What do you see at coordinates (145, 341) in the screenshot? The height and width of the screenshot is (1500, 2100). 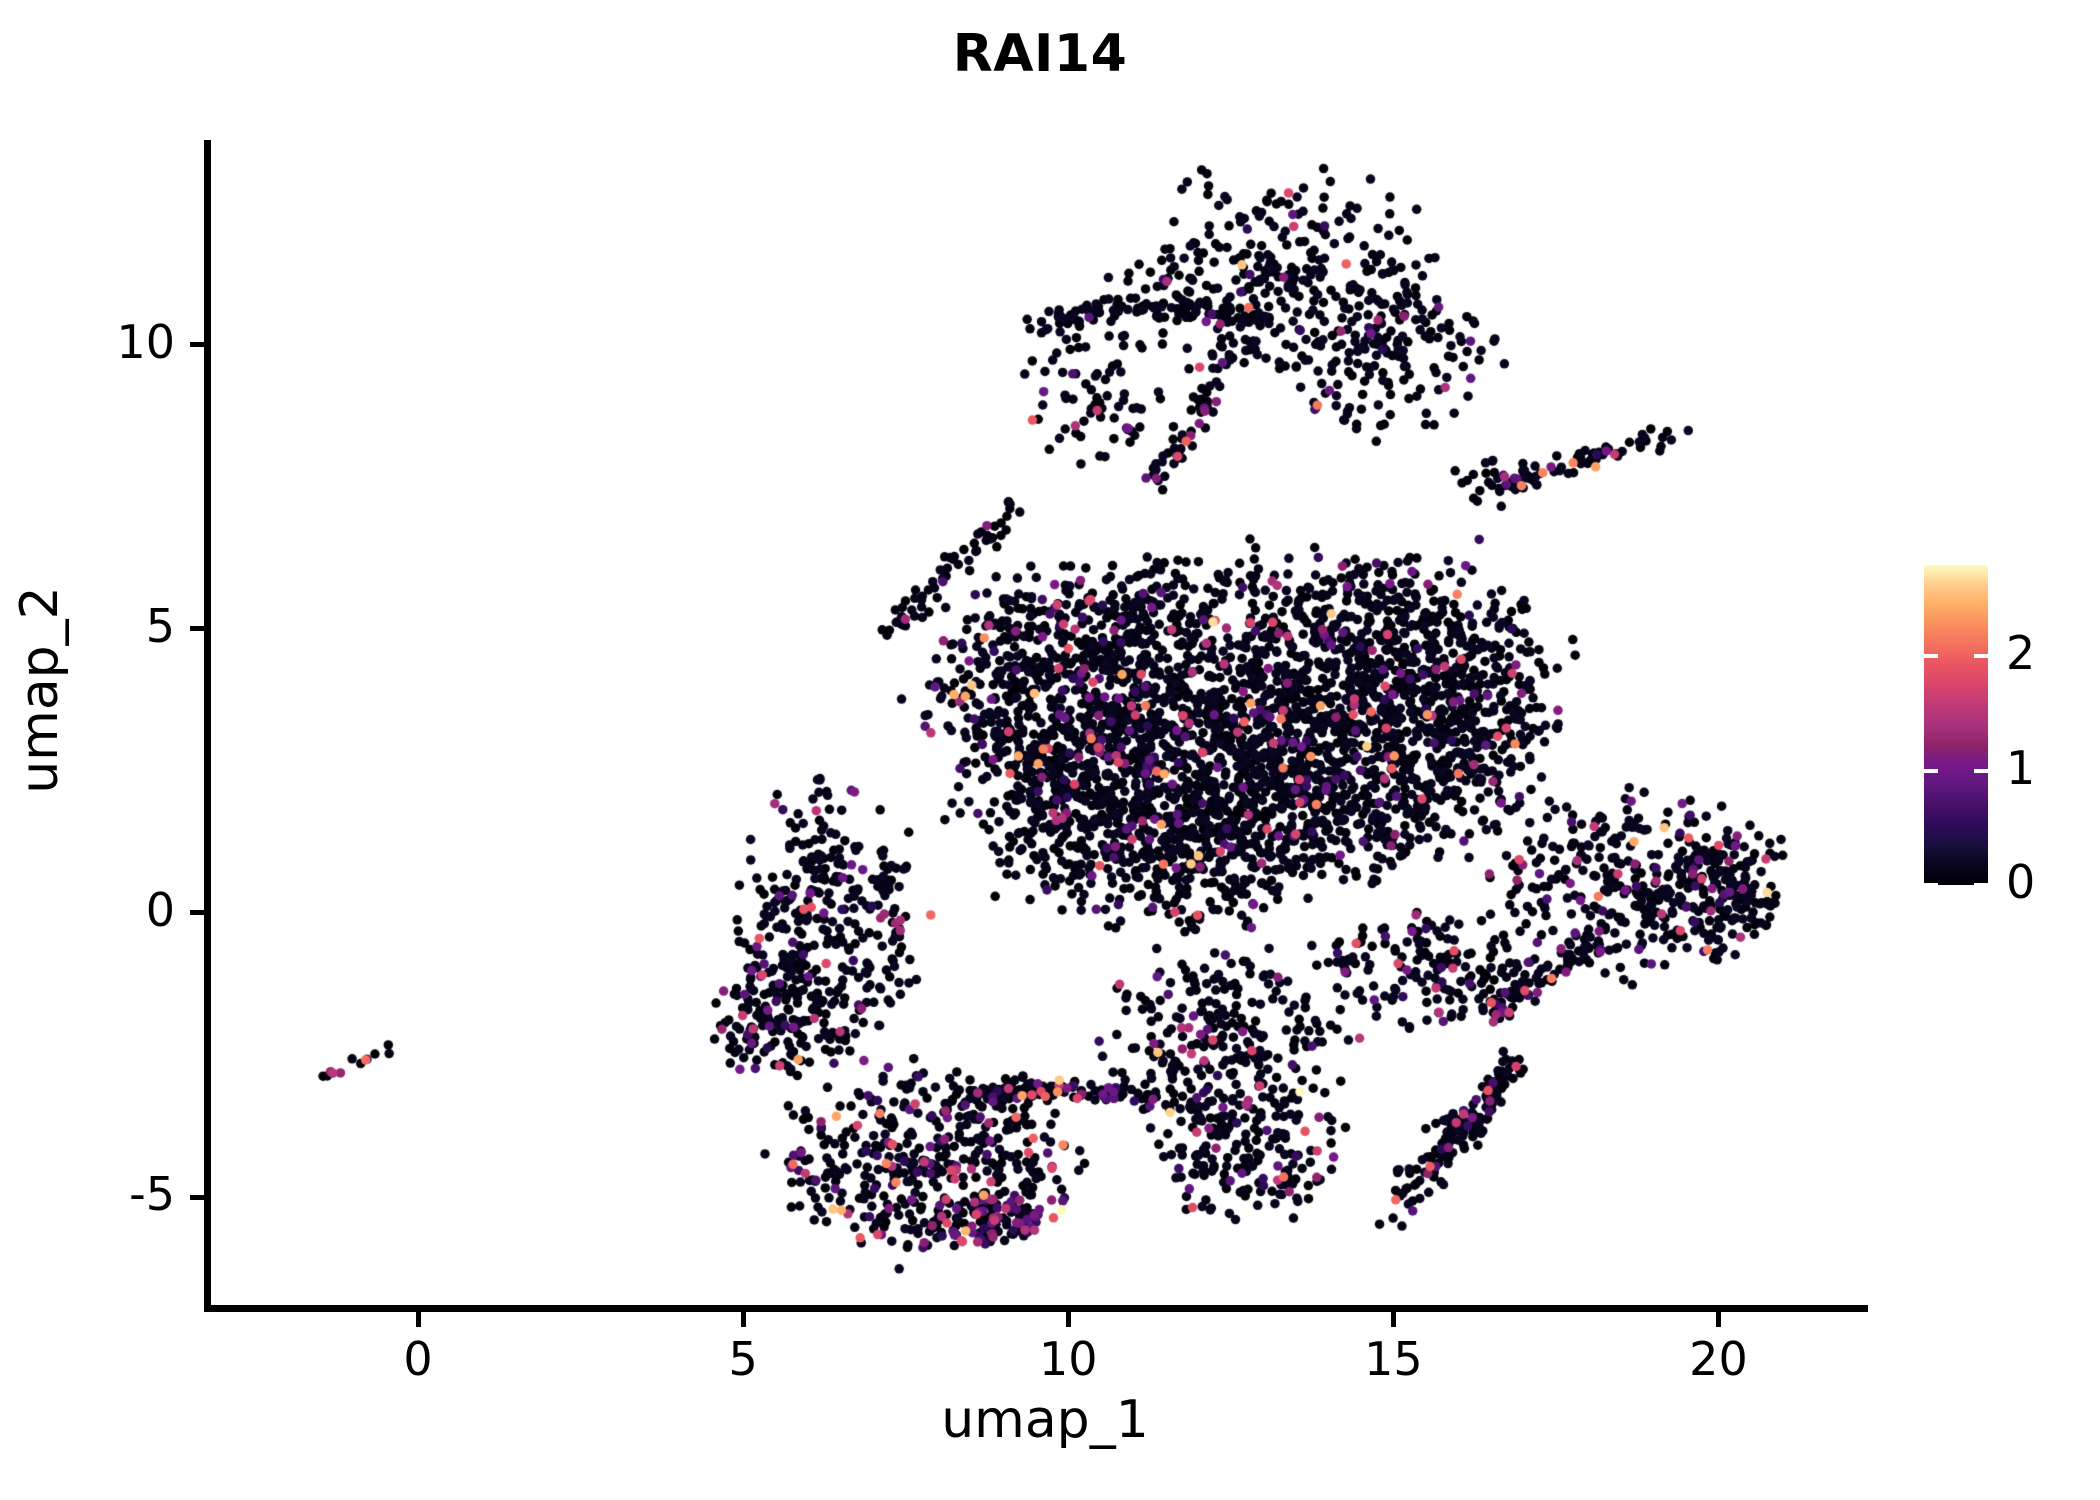 I see `y-tick-label: 10` at bounding box center [145, 341].